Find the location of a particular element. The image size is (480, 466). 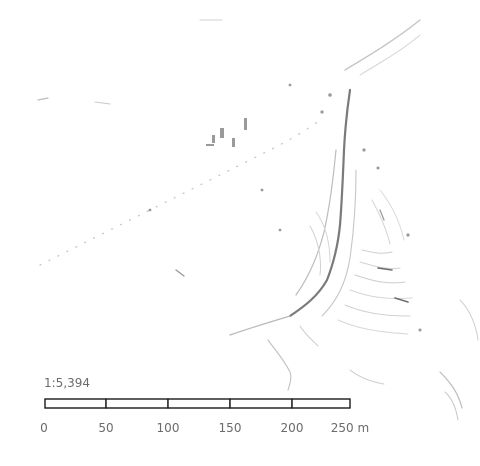

road-line-northeast is located at coordinates (382, 45).